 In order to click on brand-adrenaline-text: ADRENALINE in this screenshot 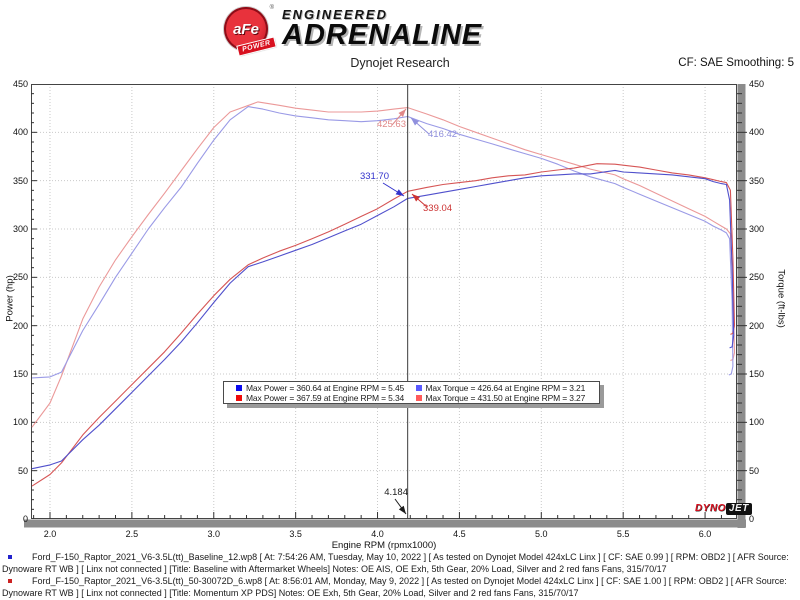, I will do `click(382, 35)`.